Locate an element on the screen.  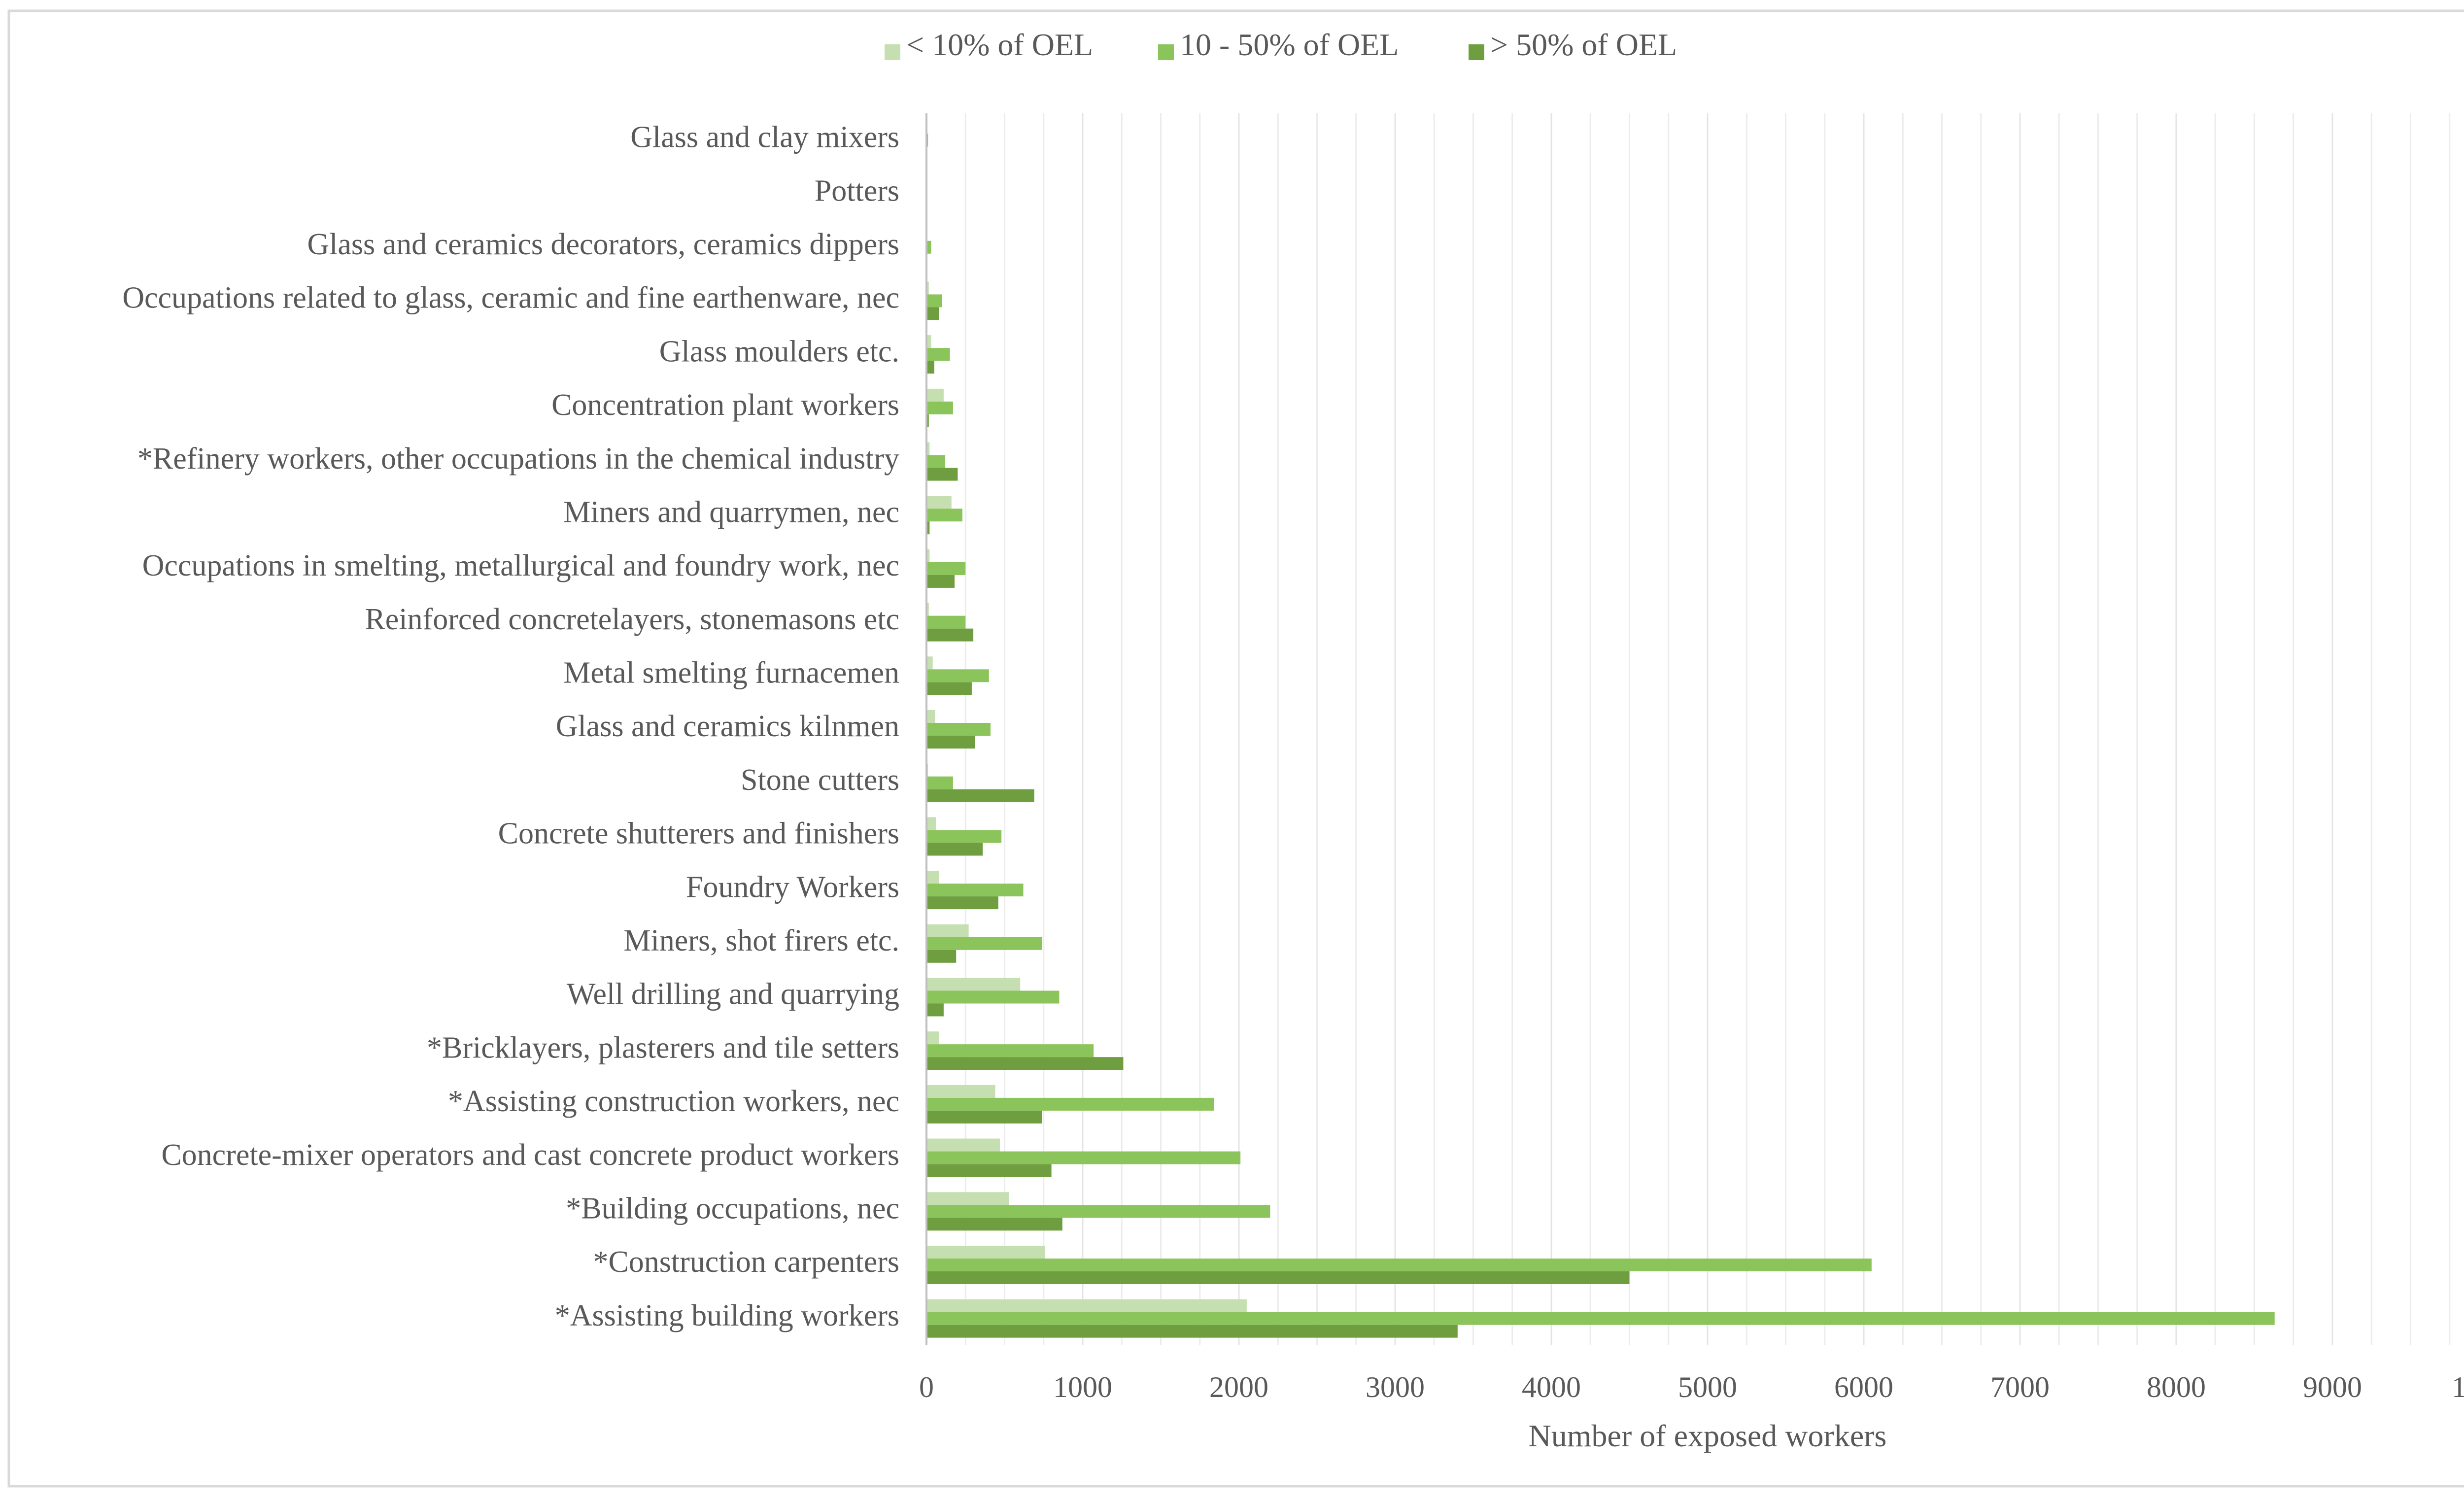
legend-label: > 50% of OEL is located at coordinates (1583, 44).